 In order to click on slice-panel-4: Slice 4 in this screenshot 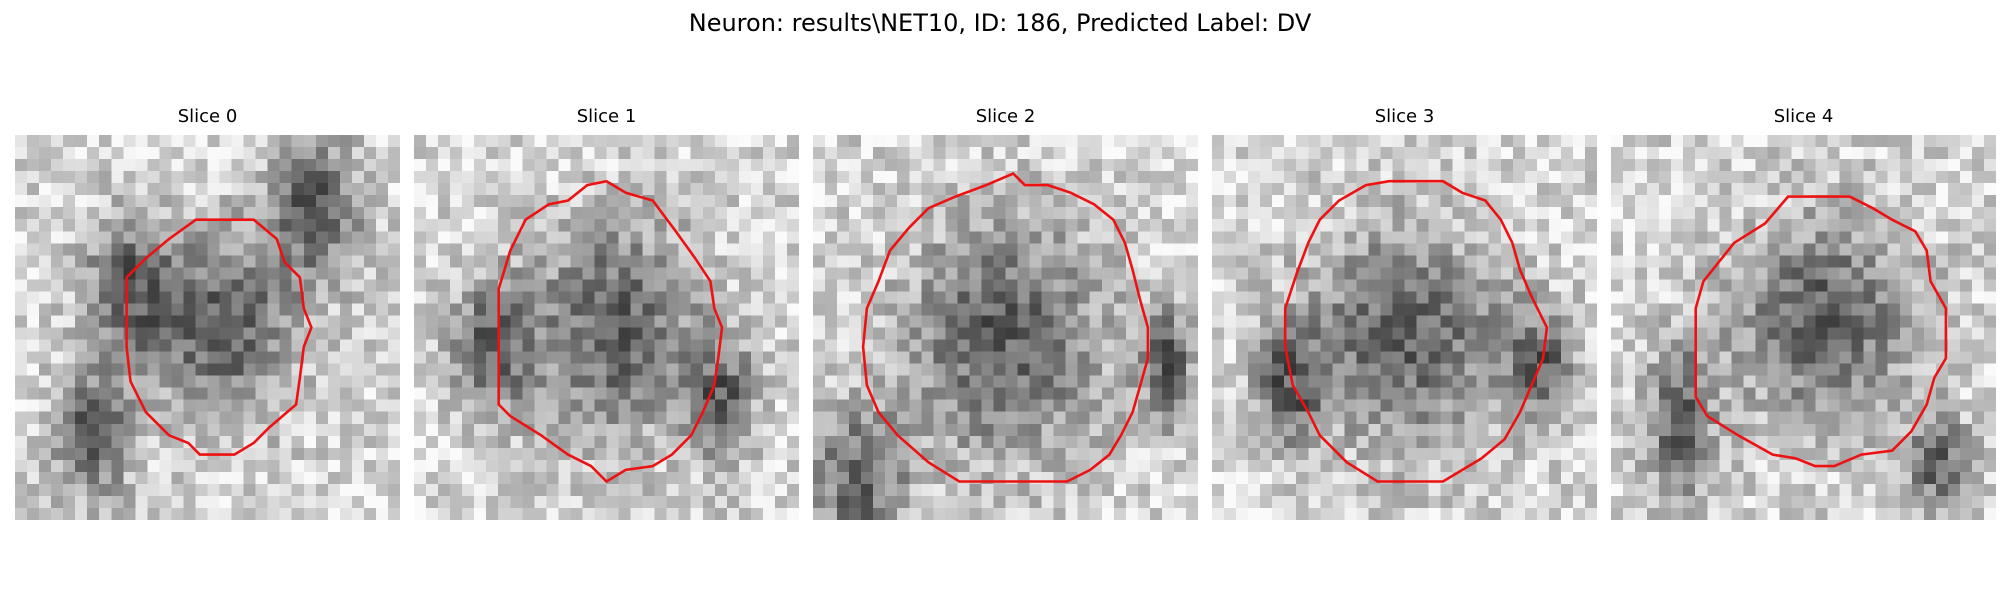, I will do `click(1803, 312)`.